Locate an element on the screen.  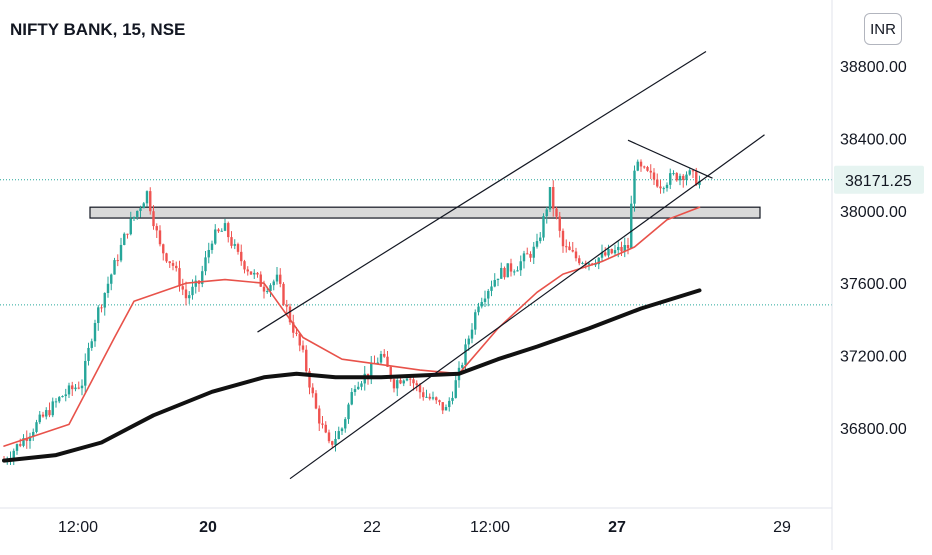
time-tick-label: 27 is located at coordinates (617, 527).